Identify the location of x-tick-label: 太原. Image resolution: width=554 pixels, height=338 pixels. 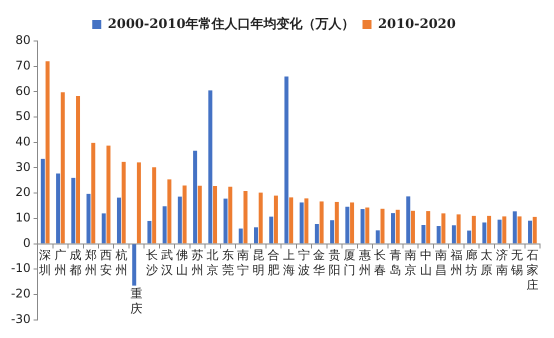
(486, 262).